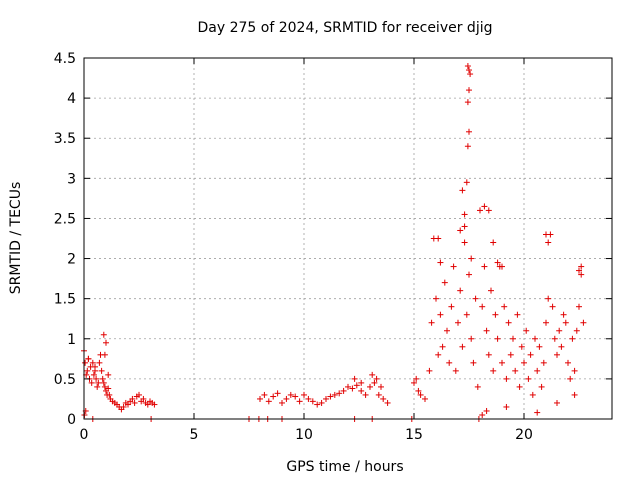 This screenshot has height=480, width=640. I want to click on x-tick-label: 20, so click(524, 435).